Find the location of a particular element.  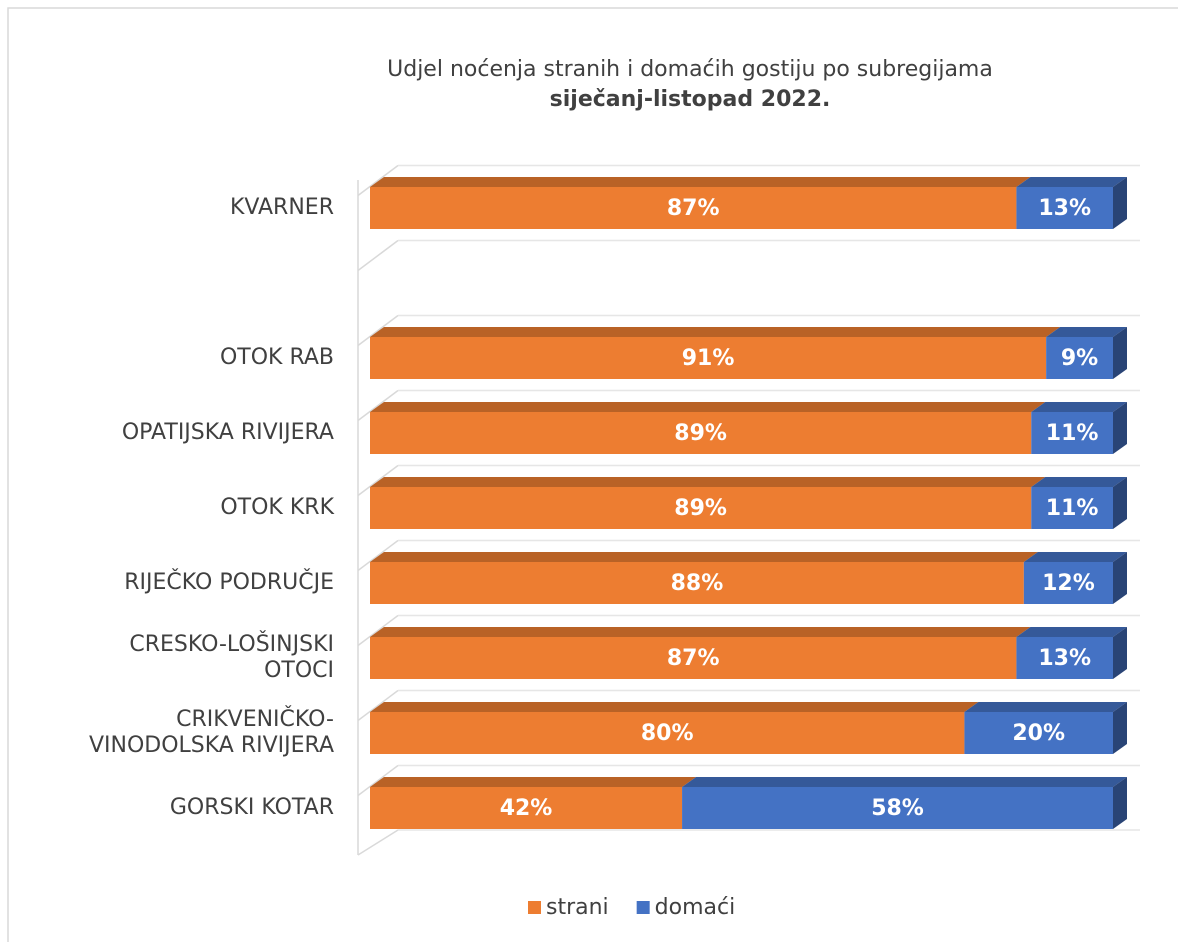

y-tick-label: CRESKO-LOŠINJSKI OTOCI is located at coordinates (231, 657).